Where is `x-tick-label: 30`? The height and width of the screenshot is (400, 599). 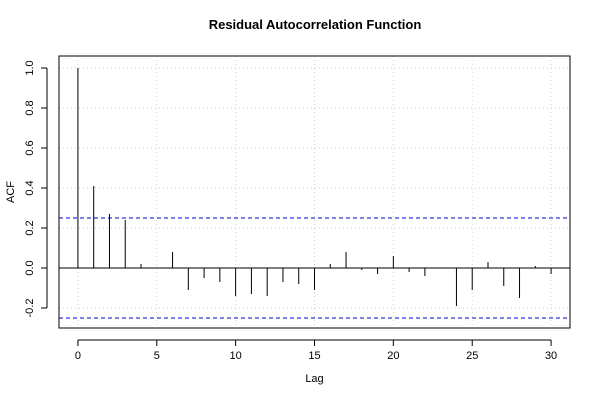 x-tick-label: 30 is located at coordinates (551, 356).